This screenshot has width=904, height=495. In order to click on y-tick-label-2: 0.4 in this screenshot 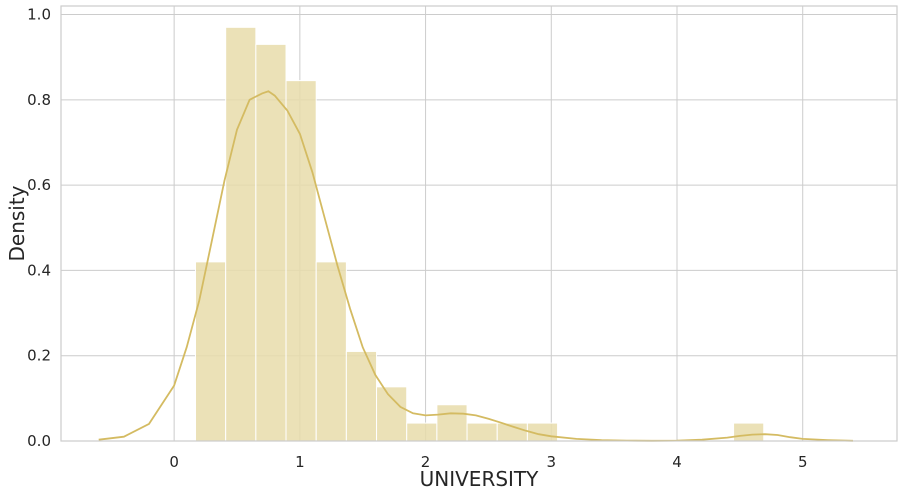, I will do `click(39, 270)`.